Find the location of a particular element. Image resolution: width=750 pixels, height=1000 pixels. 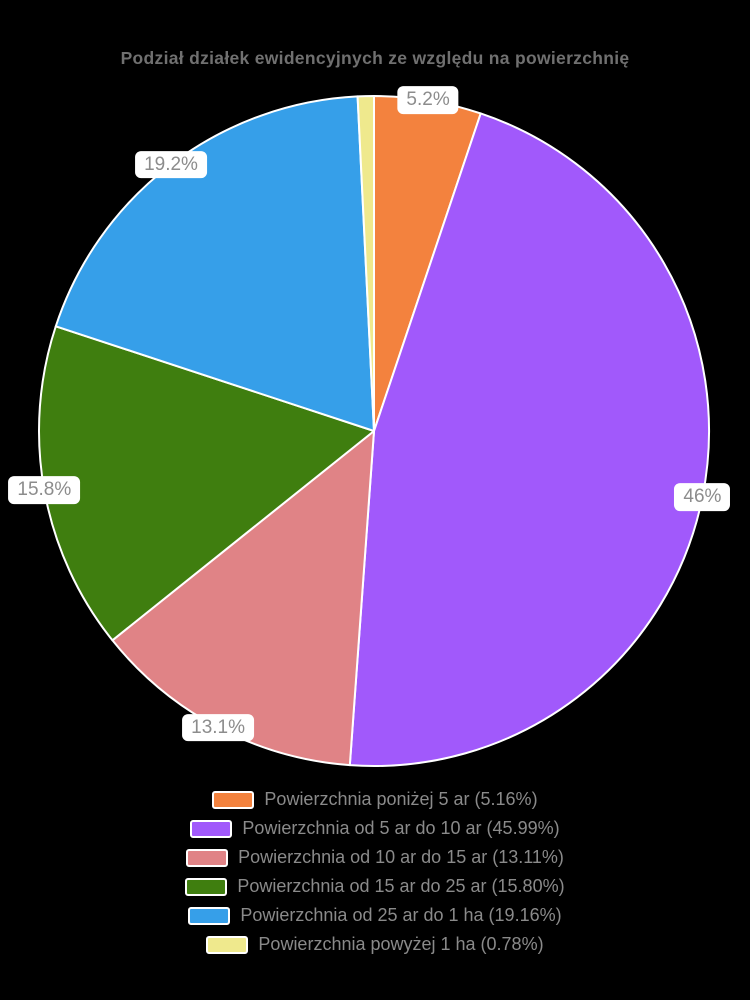

slice-value-label-4: 15.8% is located at coordinates (44, 490).